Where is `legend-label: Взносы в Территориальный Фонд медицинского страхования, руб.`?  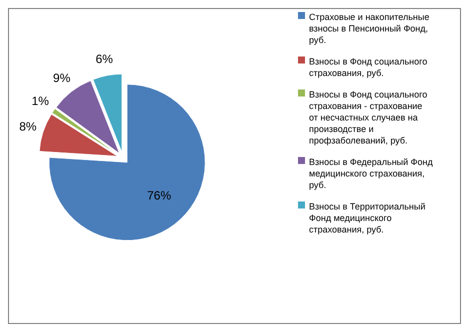 legend-label: Взносы в Территориальный Фонд медицинского страхования, руб. is located at coordinates (367, 218).